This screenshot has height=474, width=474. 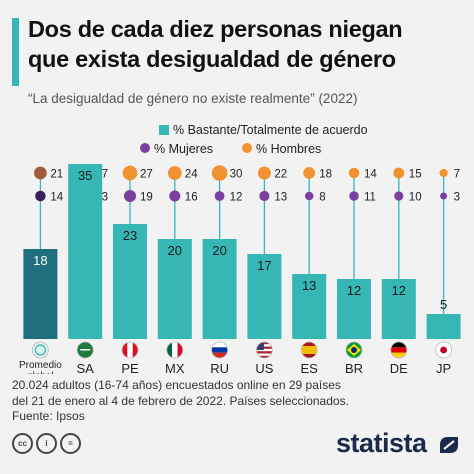 I want to click on bar-value-label: 18, so click(x=40, y=260).